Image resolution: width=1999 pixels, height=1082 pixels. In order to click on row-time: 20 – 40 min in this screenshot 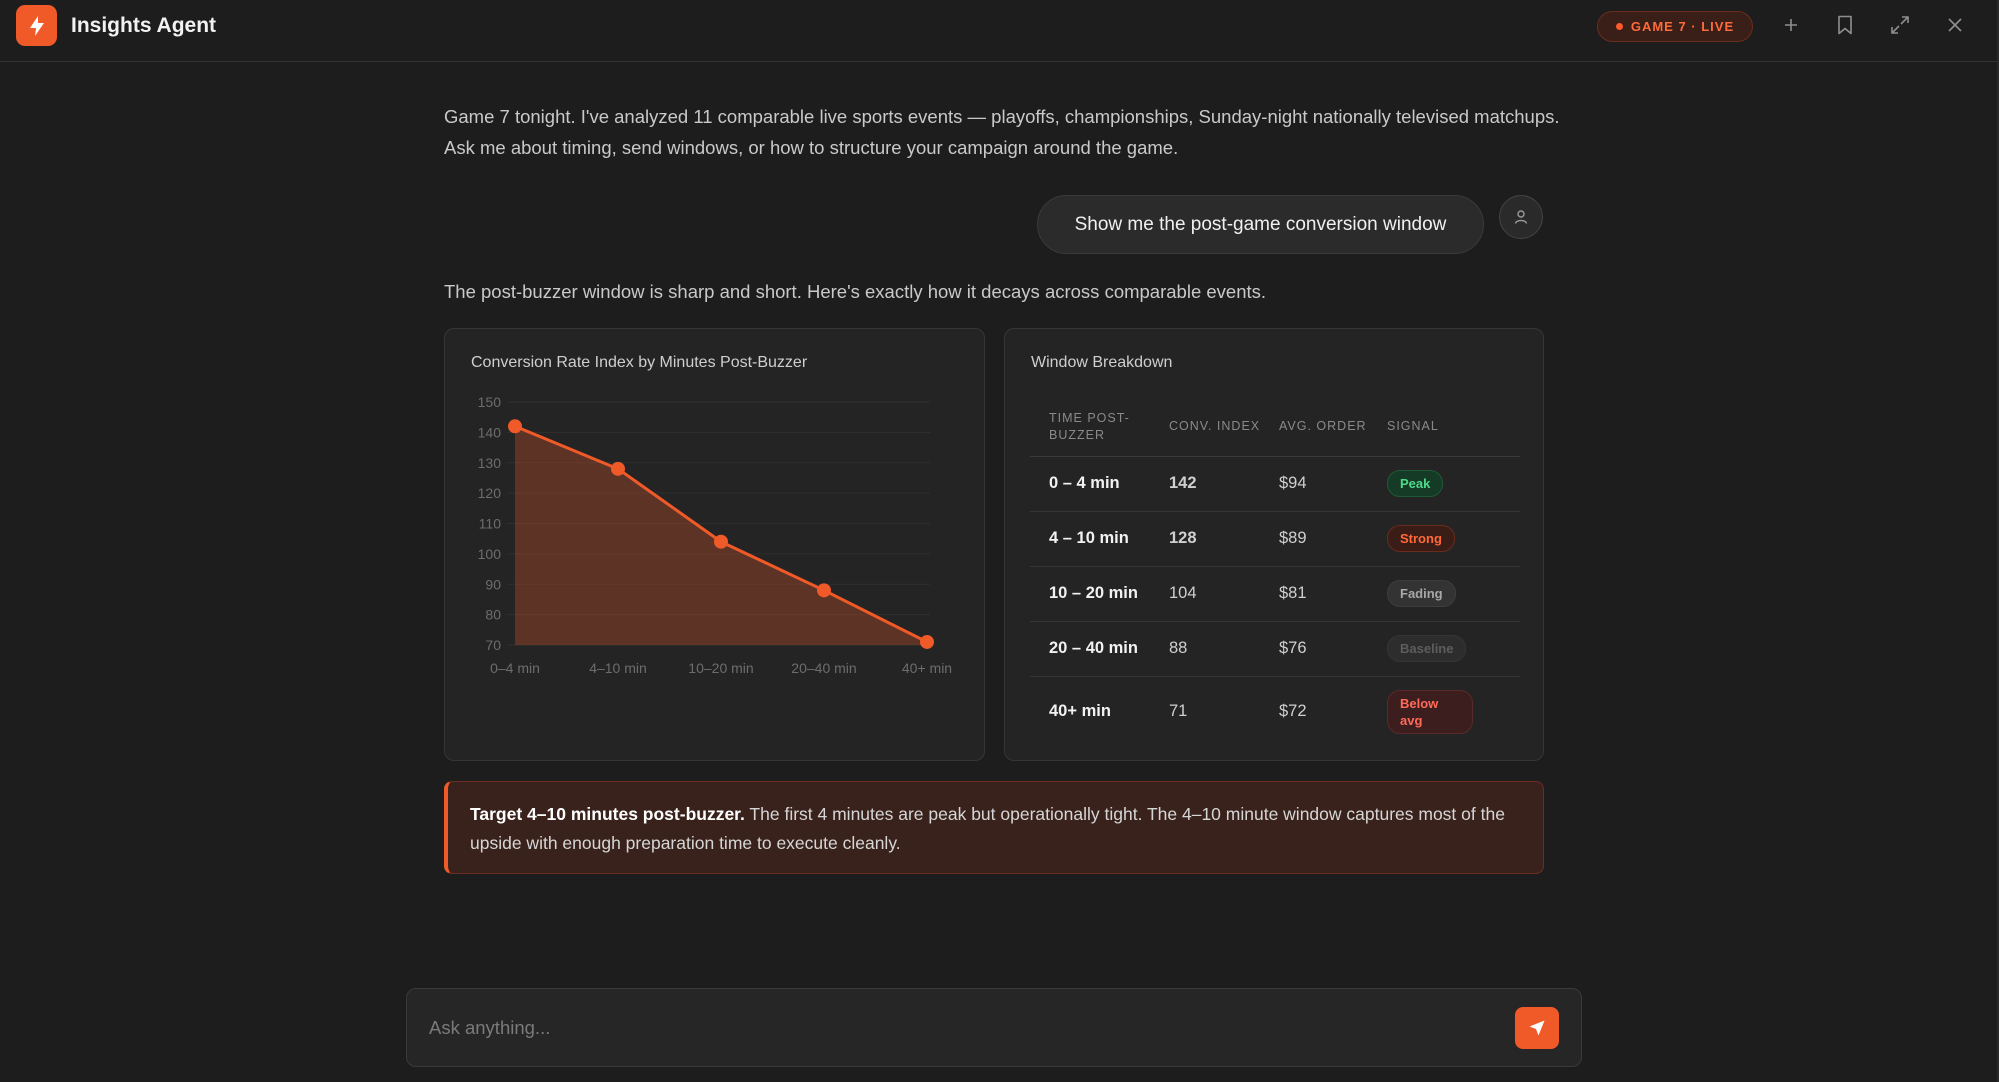, I will do `click(1099, 649)`.